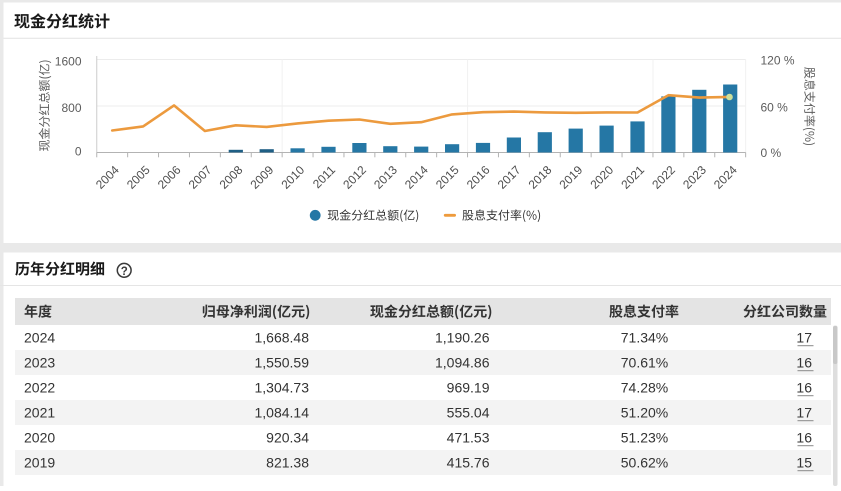 The image size is (841, 491). What do you see at coordinates (644, 363) in the screenshot?
I see `svg-text: 70.61%` at bounding box center [644, 363].